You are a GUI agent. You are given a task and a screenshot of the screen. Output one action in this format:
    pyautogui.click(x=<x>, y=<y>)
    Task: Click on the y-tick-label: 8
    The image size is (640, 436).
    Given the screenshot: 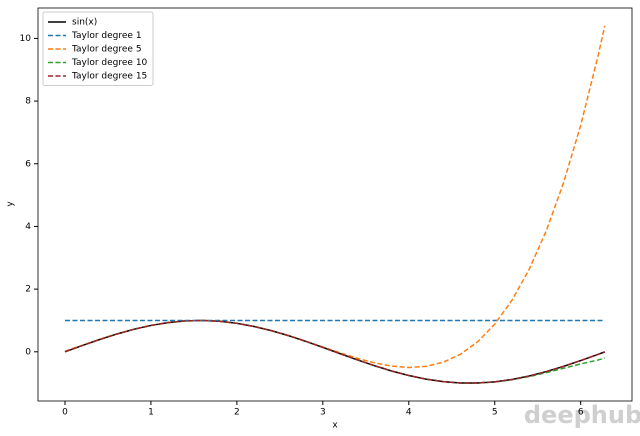 What is the action you would take?
    pyautogui.click(x=28, y=102)
    